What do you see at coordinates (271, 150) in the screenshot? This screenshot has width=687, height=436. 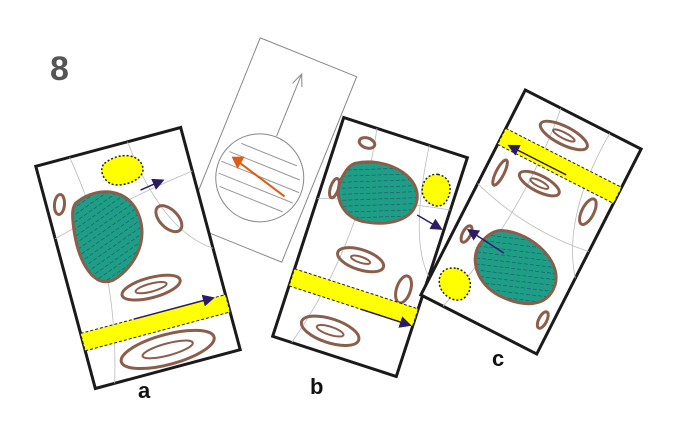 I see `orientation-sketch` at bounding box center [271, 150].